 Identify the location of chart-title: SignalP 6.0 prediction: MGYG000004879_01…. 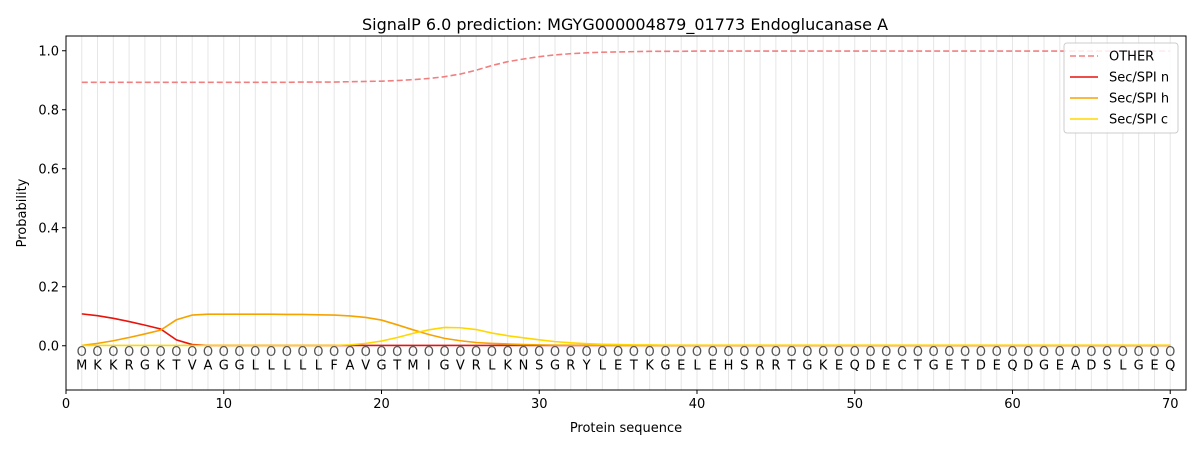
(625, 25).